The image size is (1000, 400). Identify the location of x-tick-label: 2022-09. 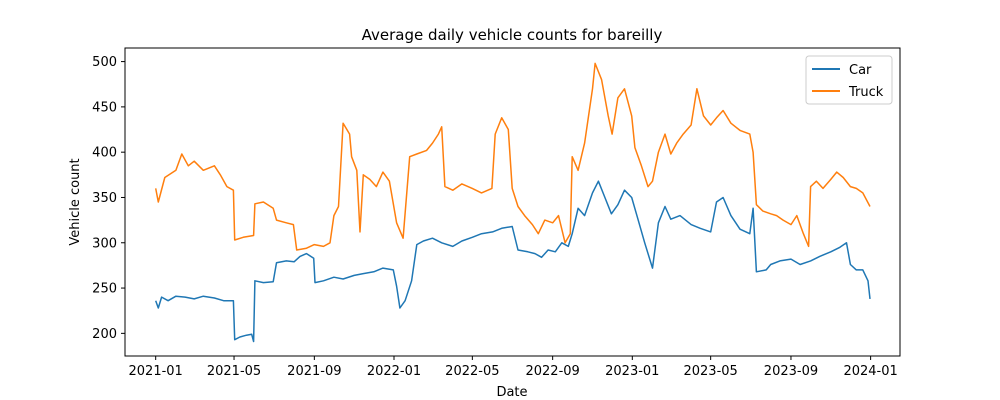
(552, 371).